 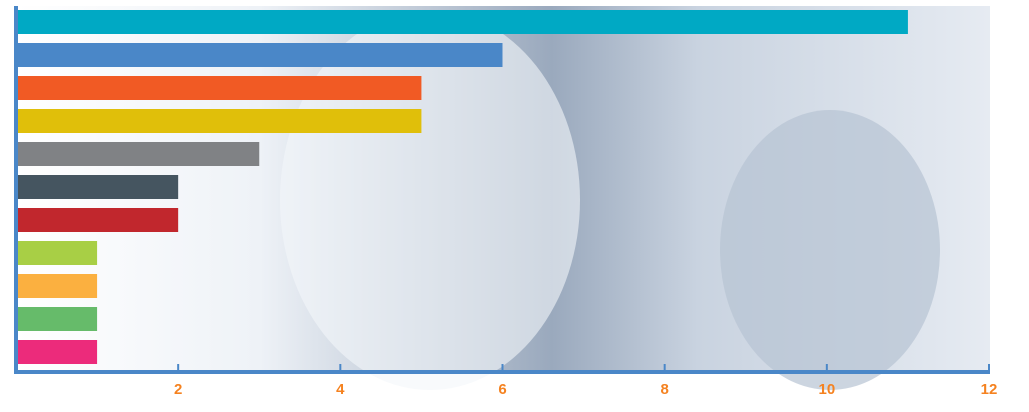 What do you see at coordinates (664, 389) in the screenshot?
I see `x-tick-label: 8` at bounding box center [664, 389].